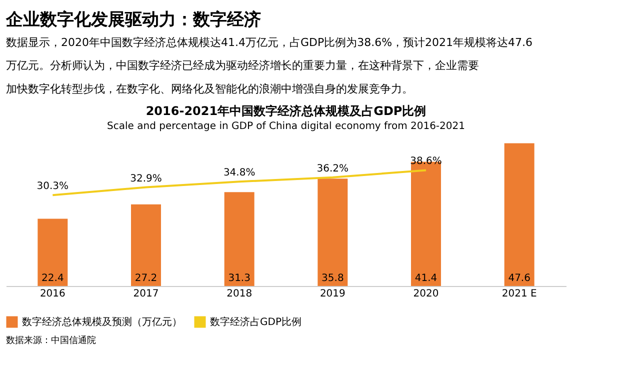 This screenshot has width=626, height=392. Describe the element at coordinates (286, 111) in the screenshot. I see `chart-title: 2016-2021年中国数字经济总体规模及占GDP比例` at that location.